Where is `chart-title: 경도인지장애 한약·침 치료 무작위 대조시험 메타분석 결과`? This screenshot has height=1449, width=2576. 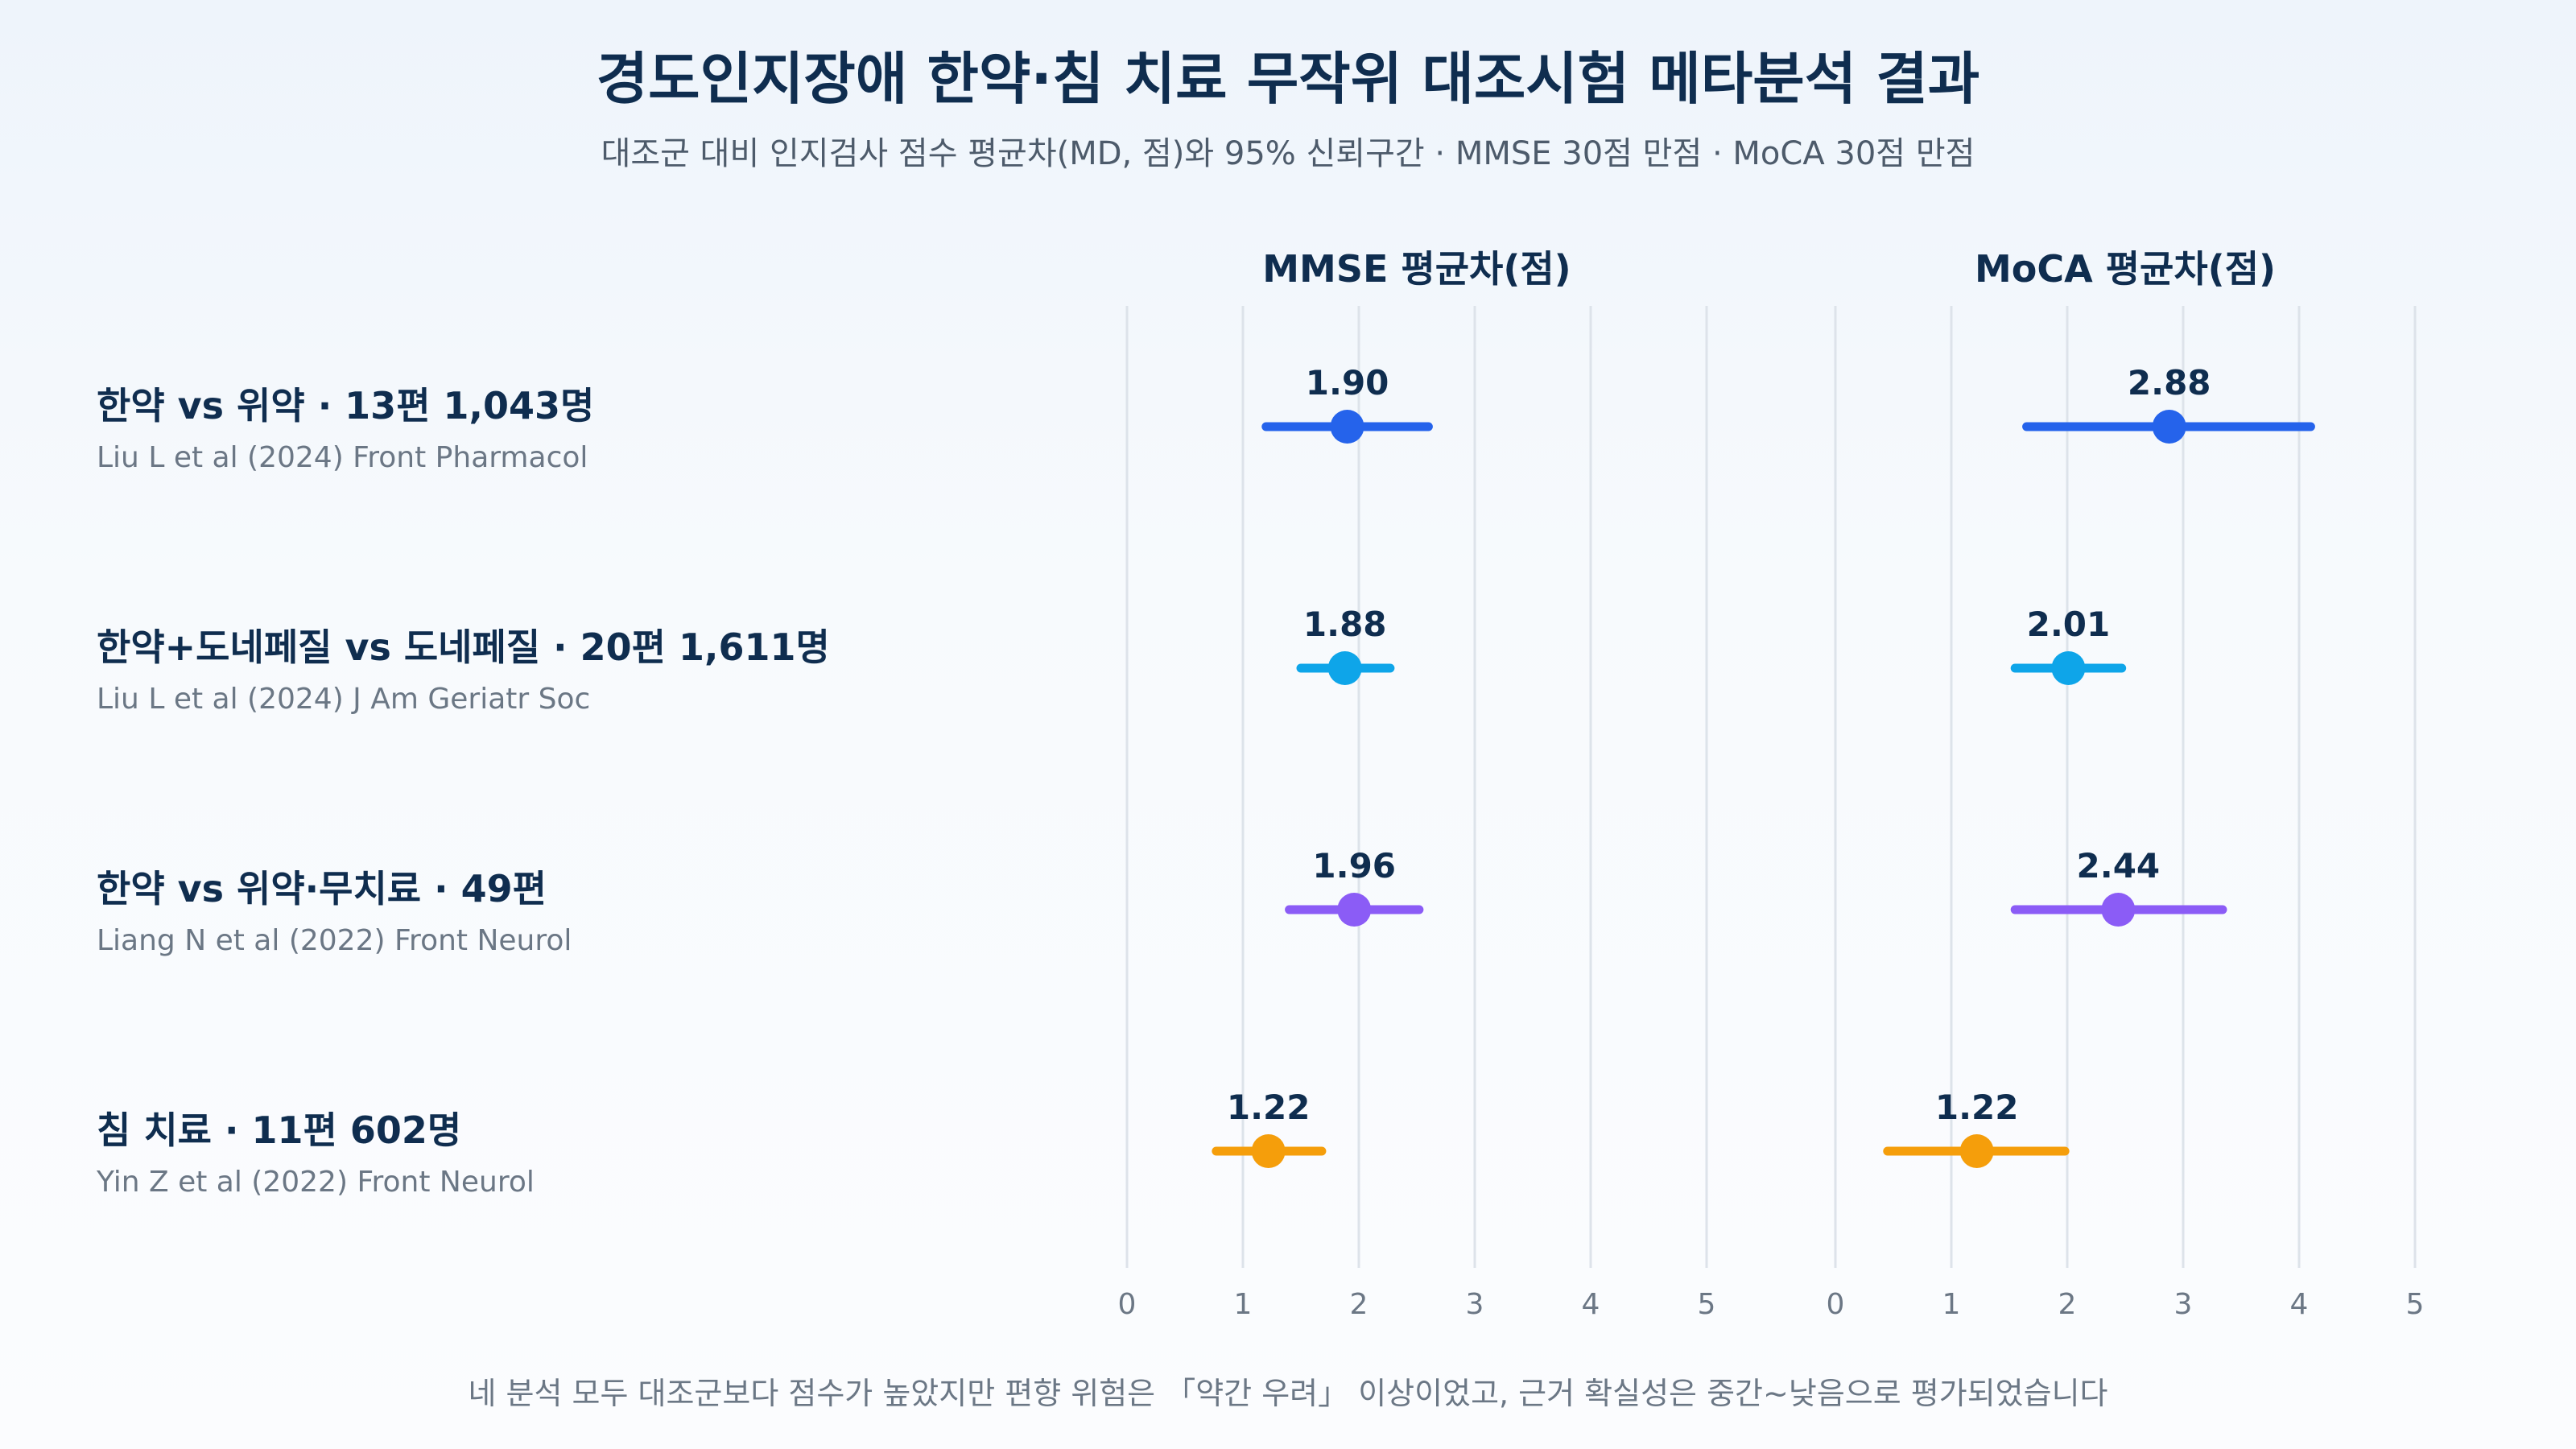
chart-title: 경도인지장애 한약·침 치료 무작위 대조시험 메타분석 결과 is located at coordinates (1288, 79).